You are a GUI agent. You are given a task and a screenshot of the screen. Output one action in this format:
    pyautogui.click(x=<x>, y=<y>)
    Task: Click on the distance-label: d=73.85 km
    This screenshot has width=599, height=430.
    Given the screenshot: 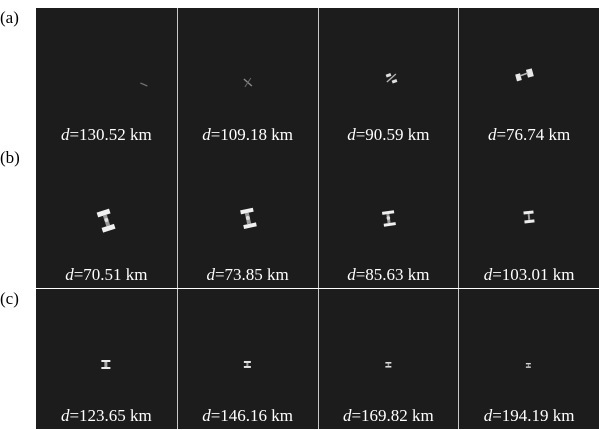 What is the action you would take?
    pyautogui.click(x=247, y=274)
    